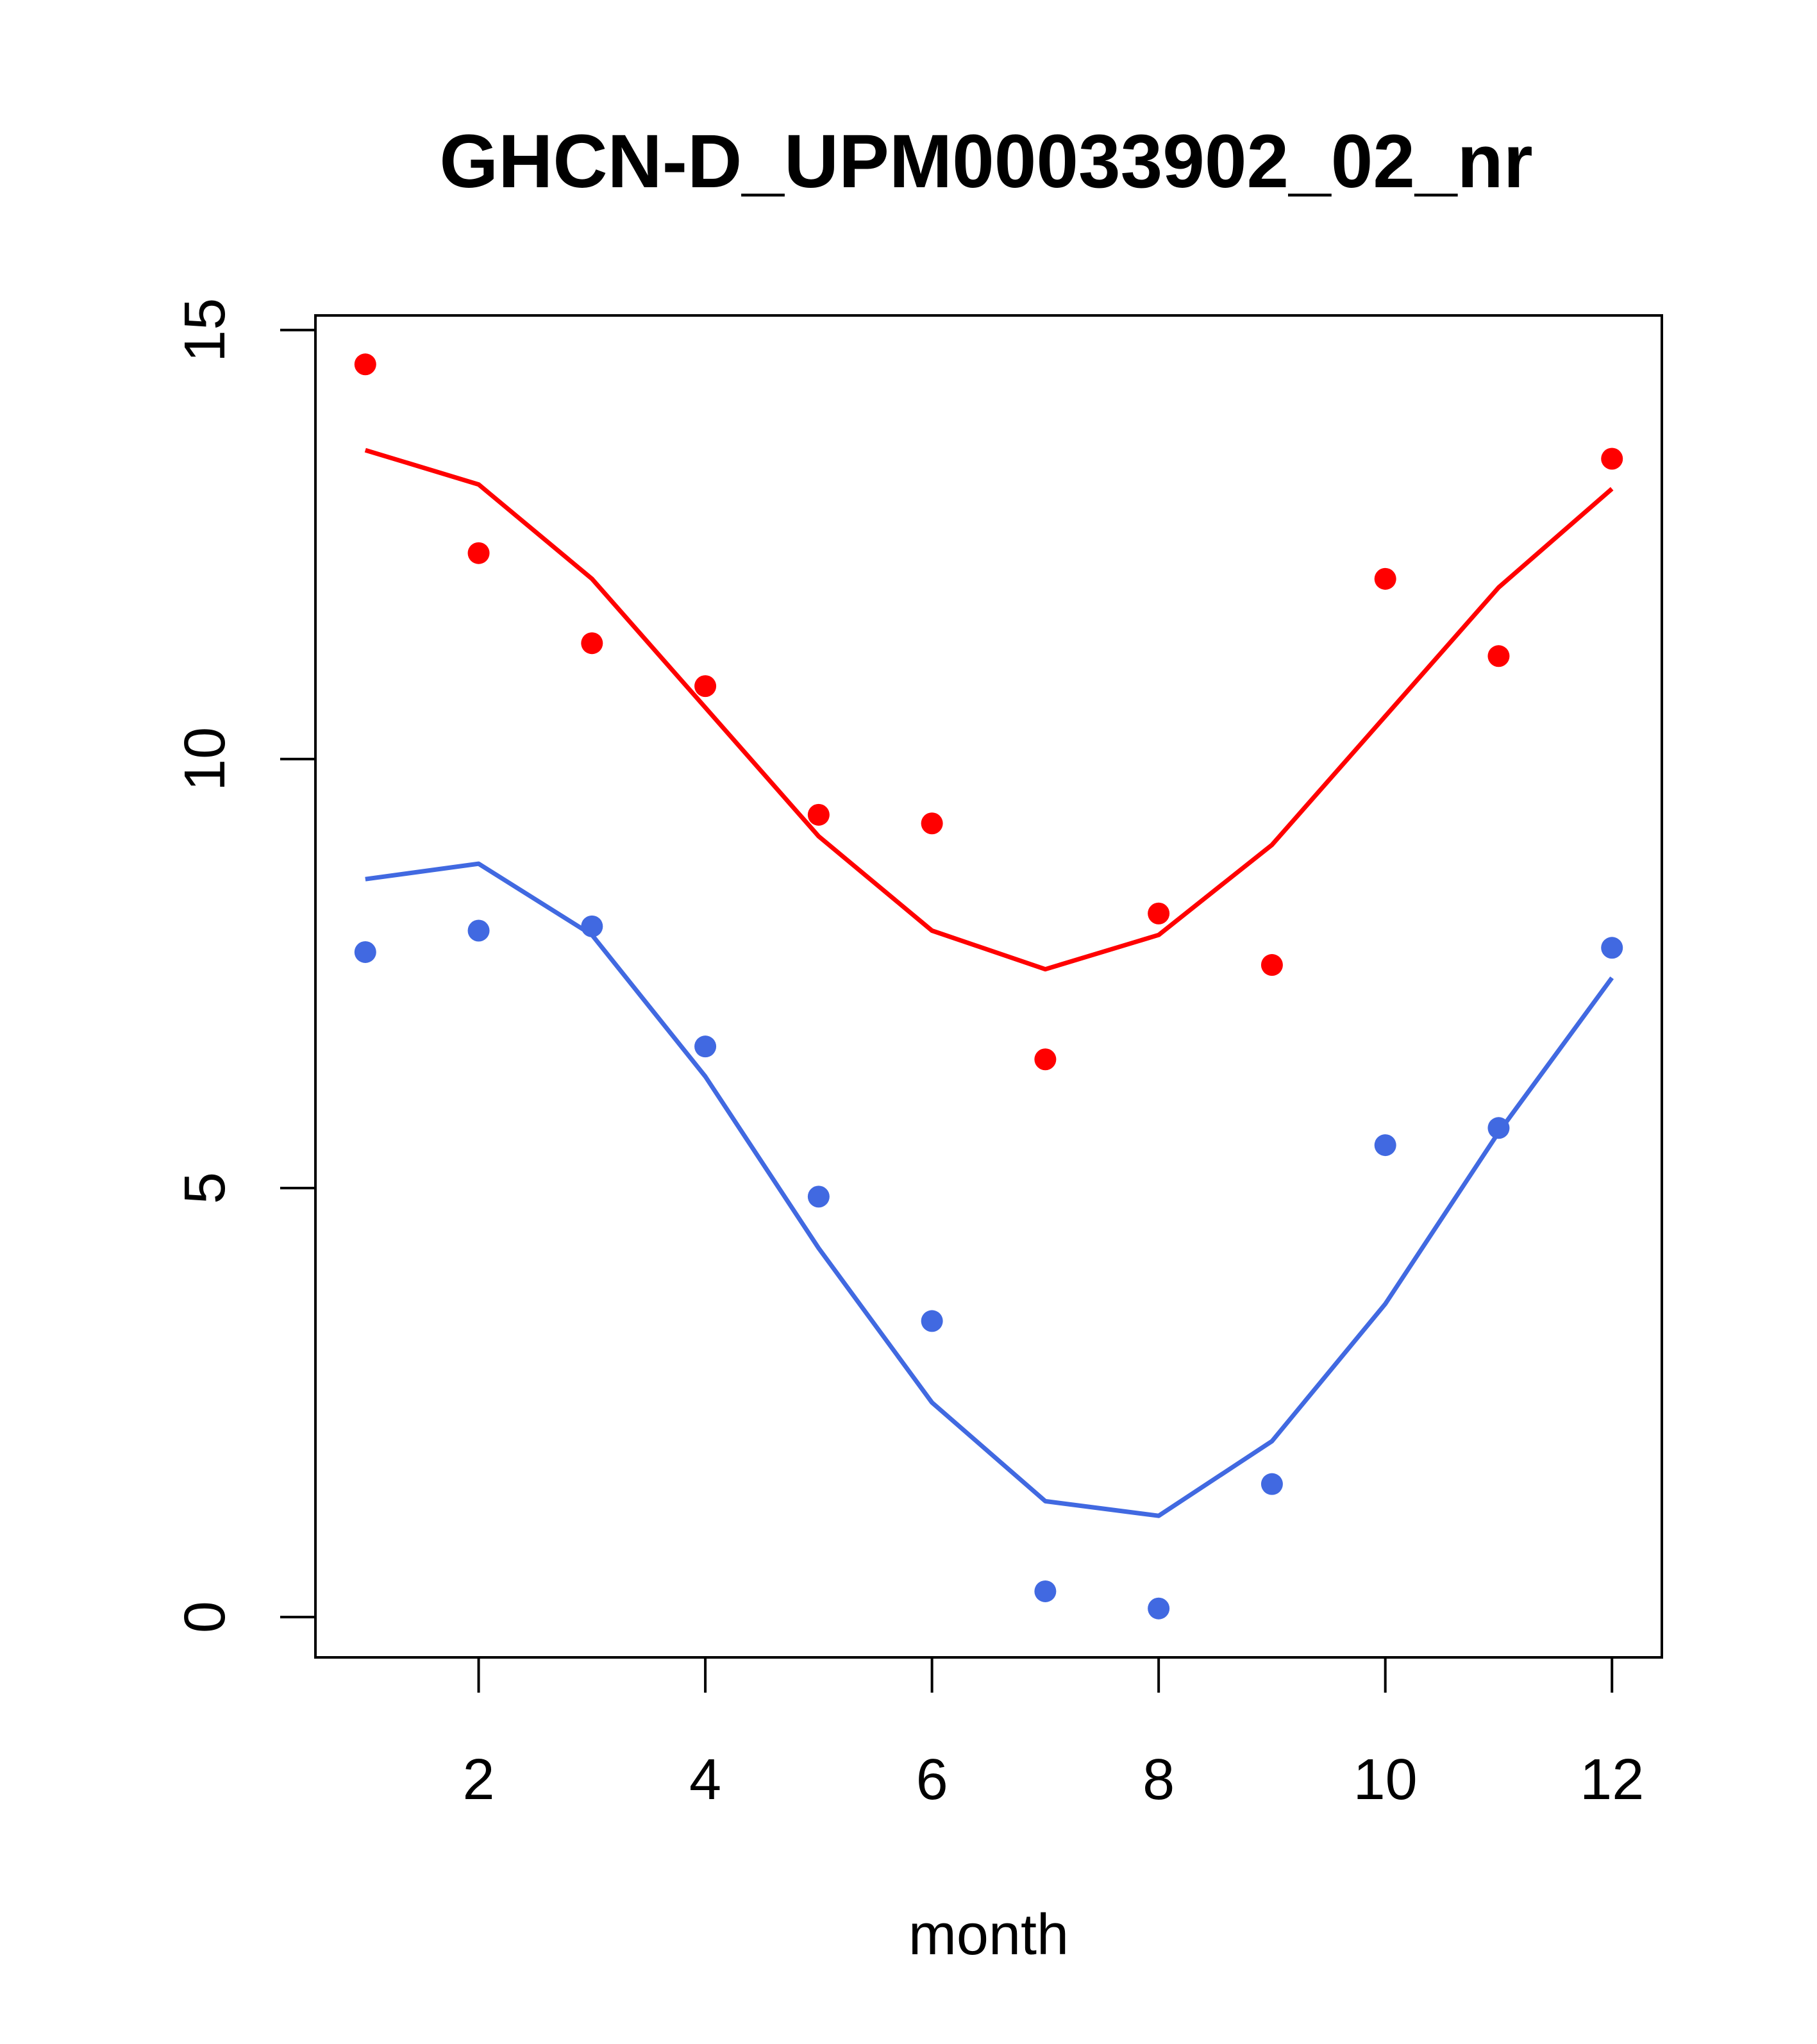  Describe the element at coordinates (205, 330) in the screenshot. I see `y-tick-label: 15` at that location.